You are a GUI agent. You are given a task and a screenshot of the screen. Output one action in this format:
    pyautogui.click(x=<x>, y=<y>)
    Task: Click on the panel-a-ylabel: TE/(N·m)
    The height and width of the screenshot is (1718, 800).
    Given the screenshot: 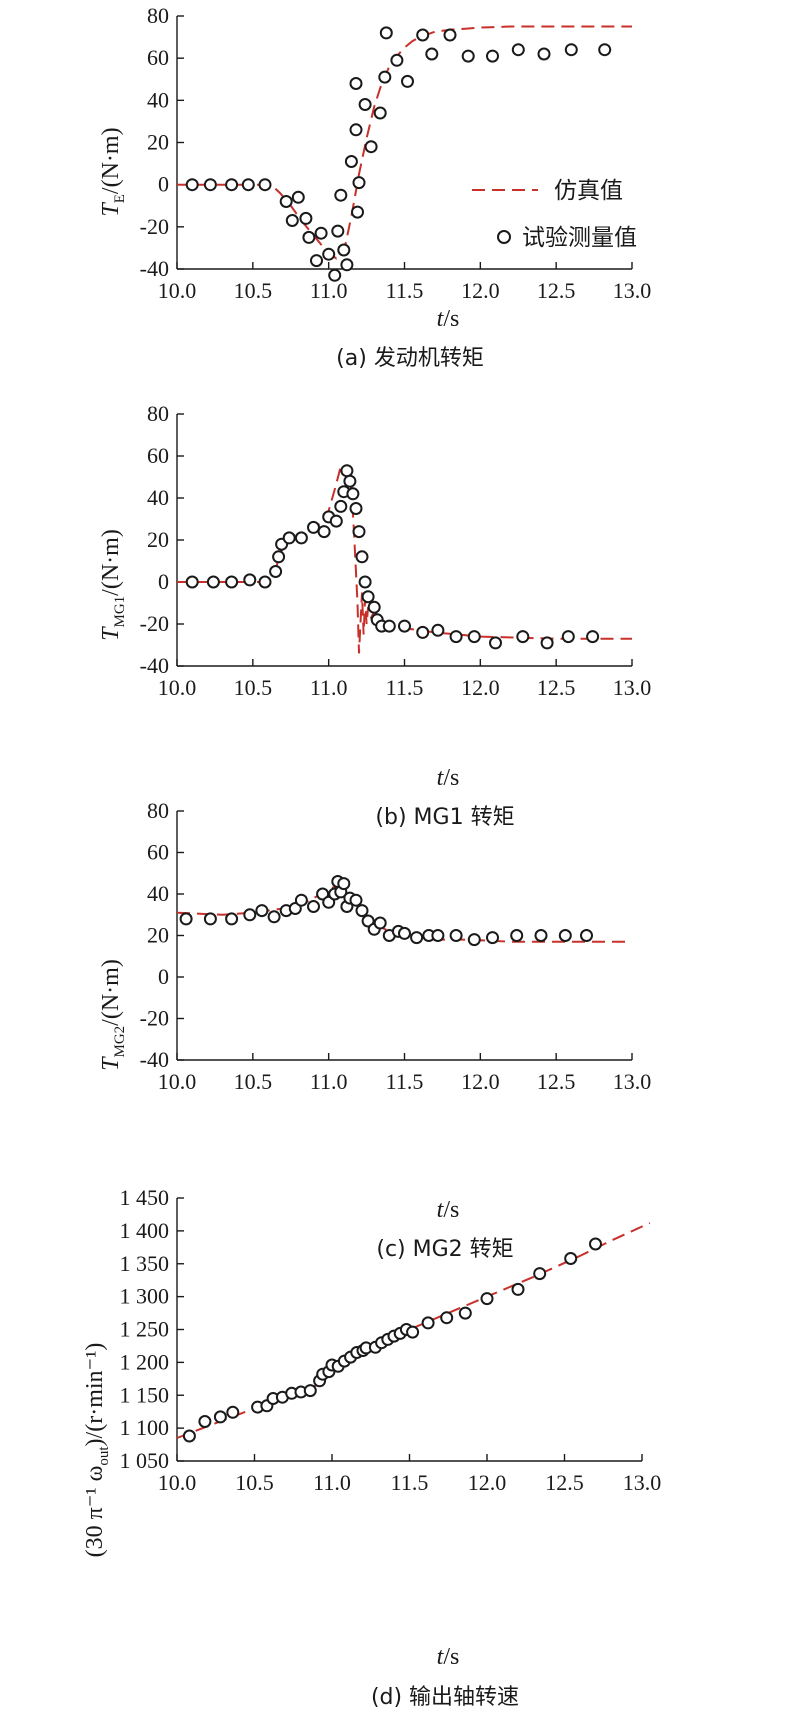 What is the action you would take?
    pyautogui.click(x=113, y=171)
    